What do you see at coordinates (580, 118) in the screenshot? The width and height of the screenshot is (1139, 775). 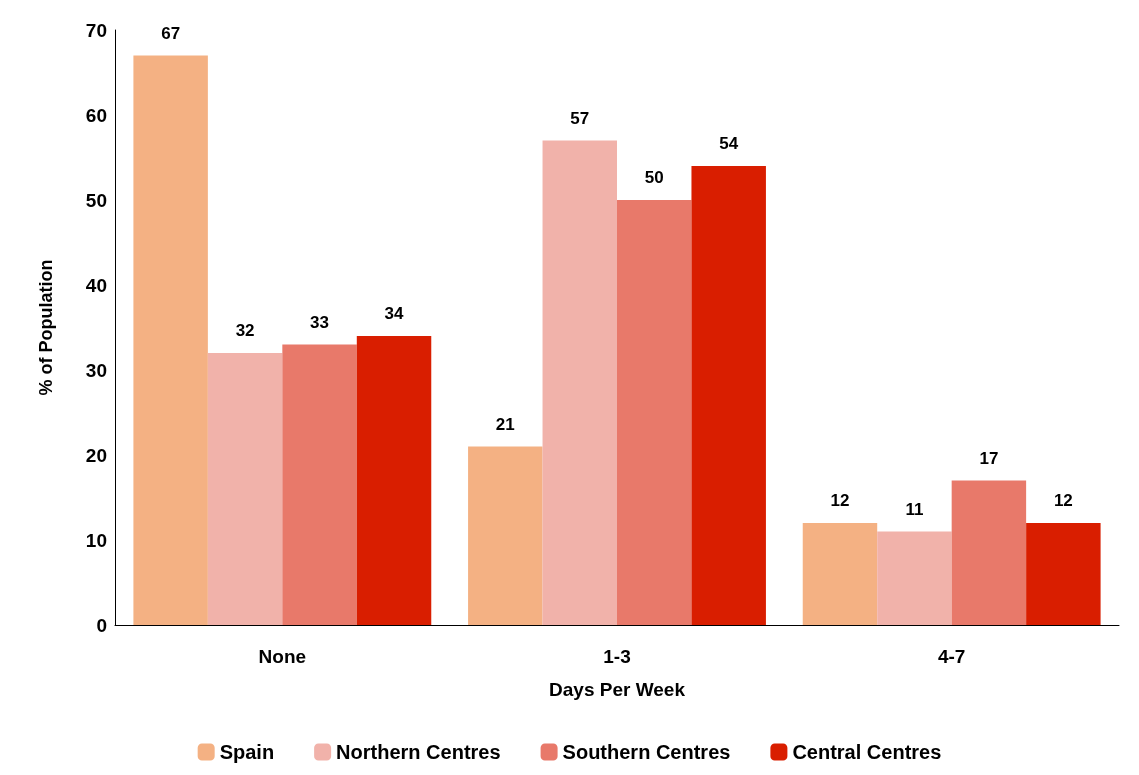 I see `data-label: 57` at bounding box center [580, 118].